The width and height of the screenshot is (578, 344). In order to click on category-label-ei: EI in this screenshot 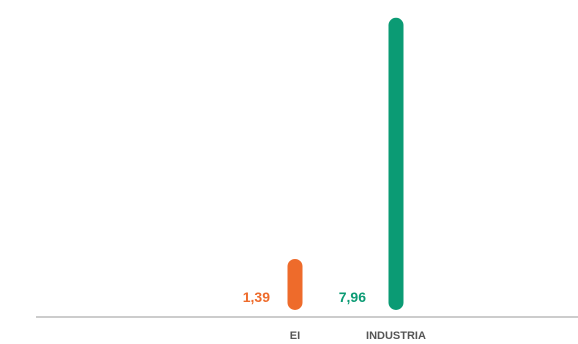, I will do `click(295, 336)`.